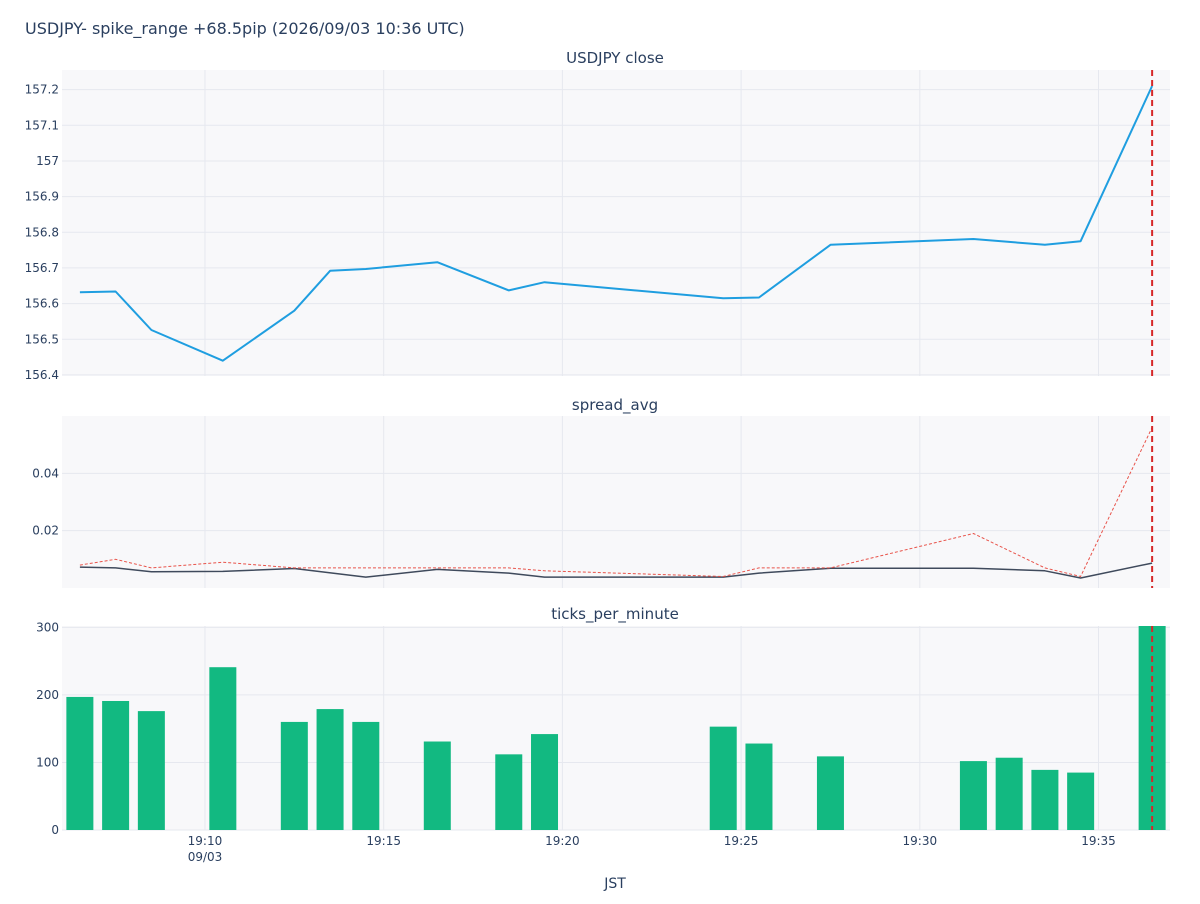  Describe the element at coordinates (383, 841) in the screenshot. I see `x-tick-label: 19:15` at that location.